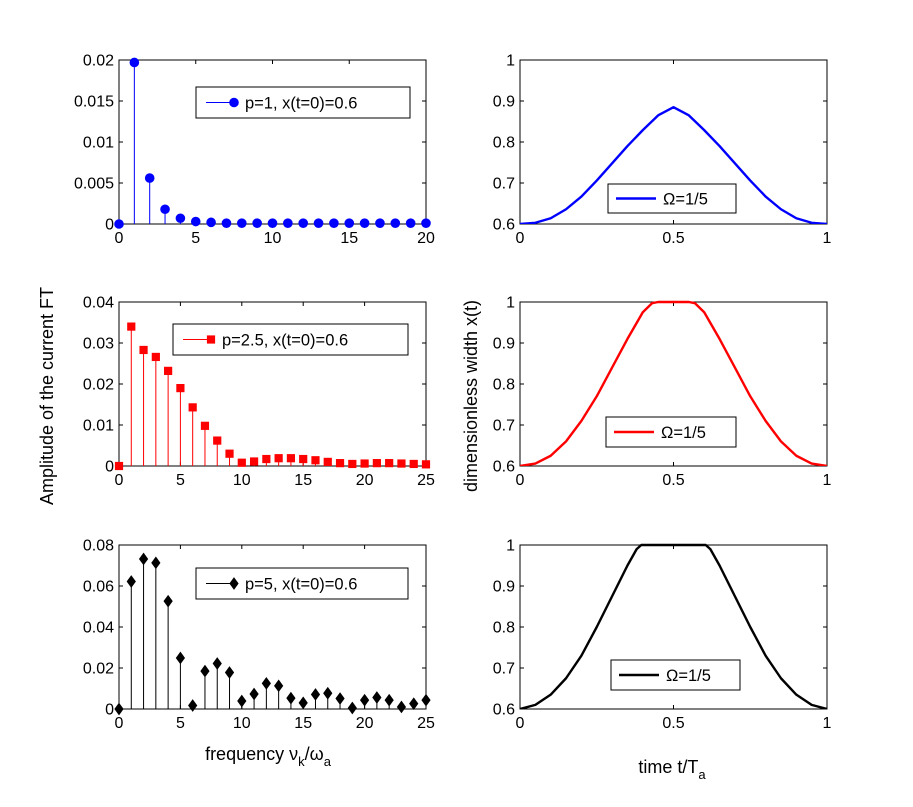  What do you see at coordinates (827, 723) in the screenshot?
I see `x-tick-label: 1` at bounding box center [827, 723].